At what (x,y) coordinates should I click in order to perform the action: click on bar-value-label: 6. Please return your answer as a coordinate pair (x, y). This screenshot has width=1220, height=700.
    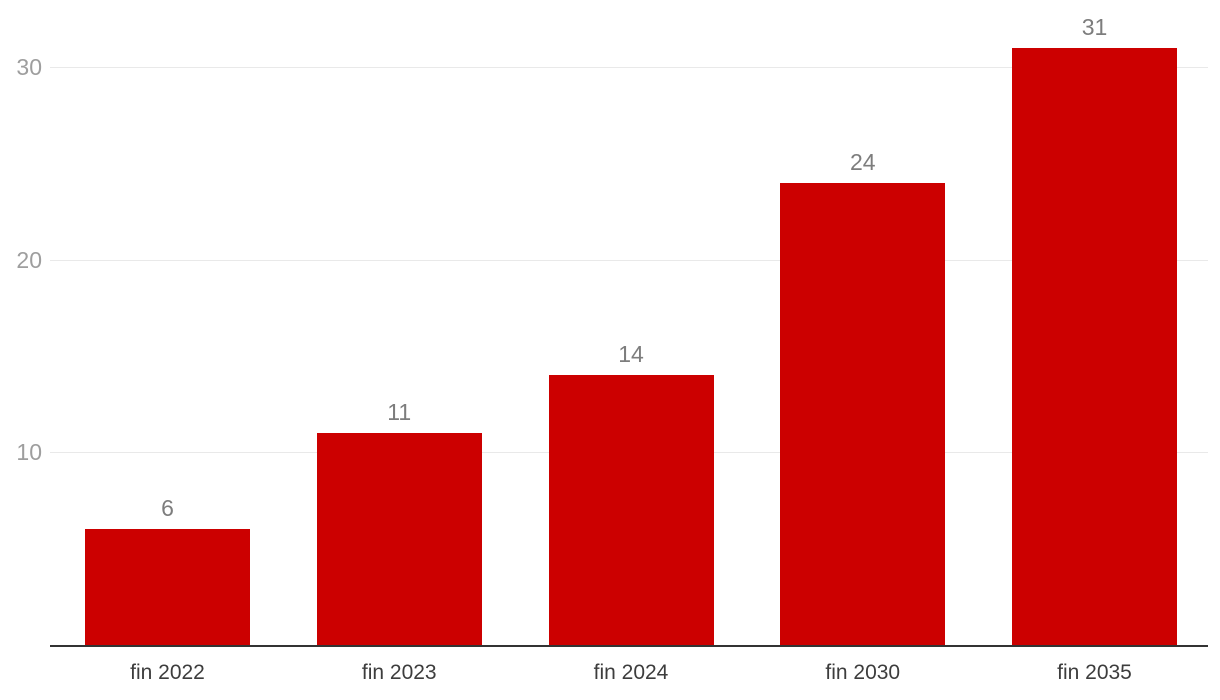
    Looking at the image, I should click on (167, 508).